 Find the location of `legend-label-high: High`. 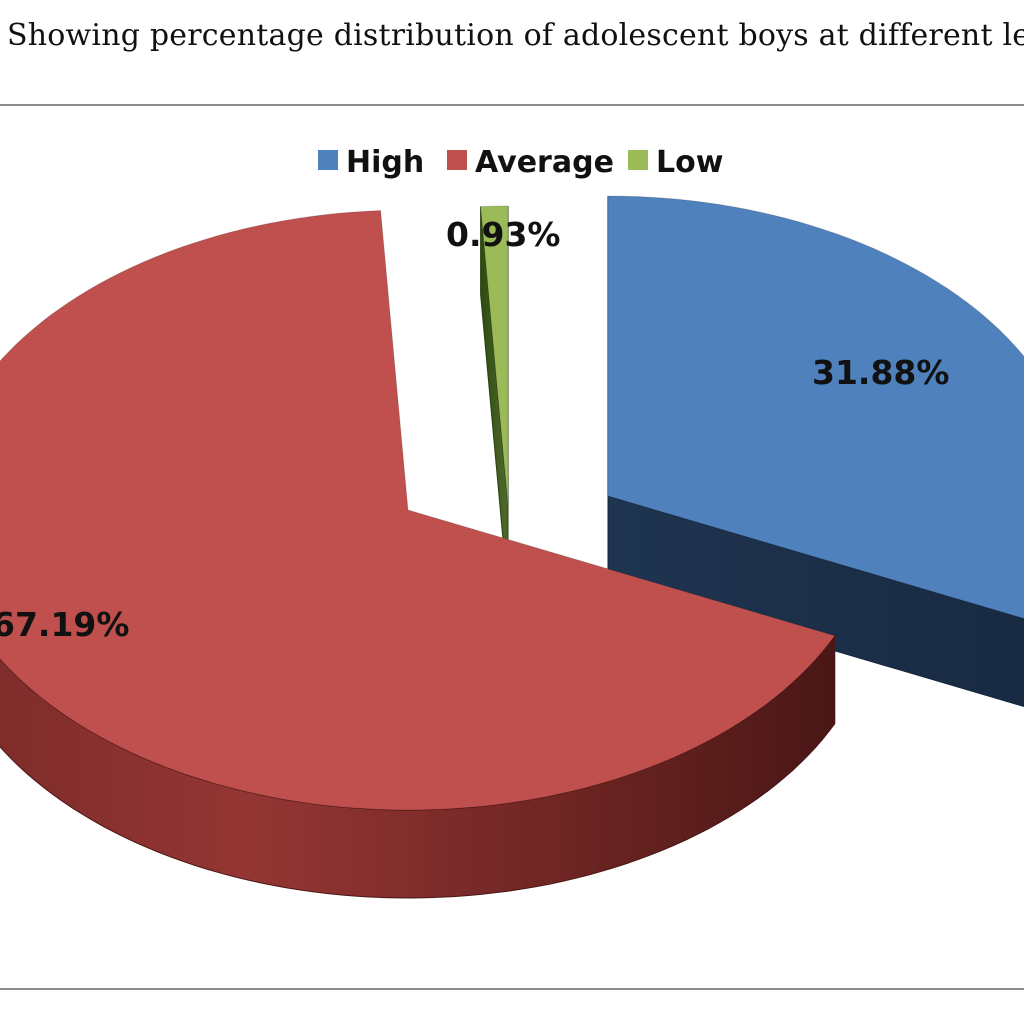

legend-label-high: High is located at coordinates (385, 162).